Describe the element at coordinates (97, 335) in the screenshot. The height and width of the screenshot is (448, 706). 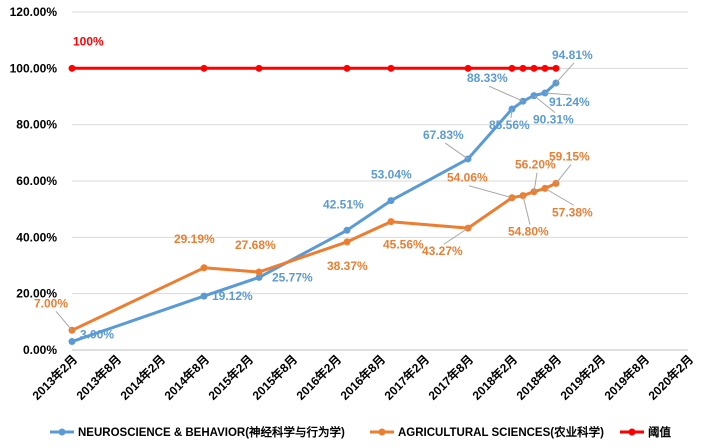
I see `data-label: 3.00%` at that location.